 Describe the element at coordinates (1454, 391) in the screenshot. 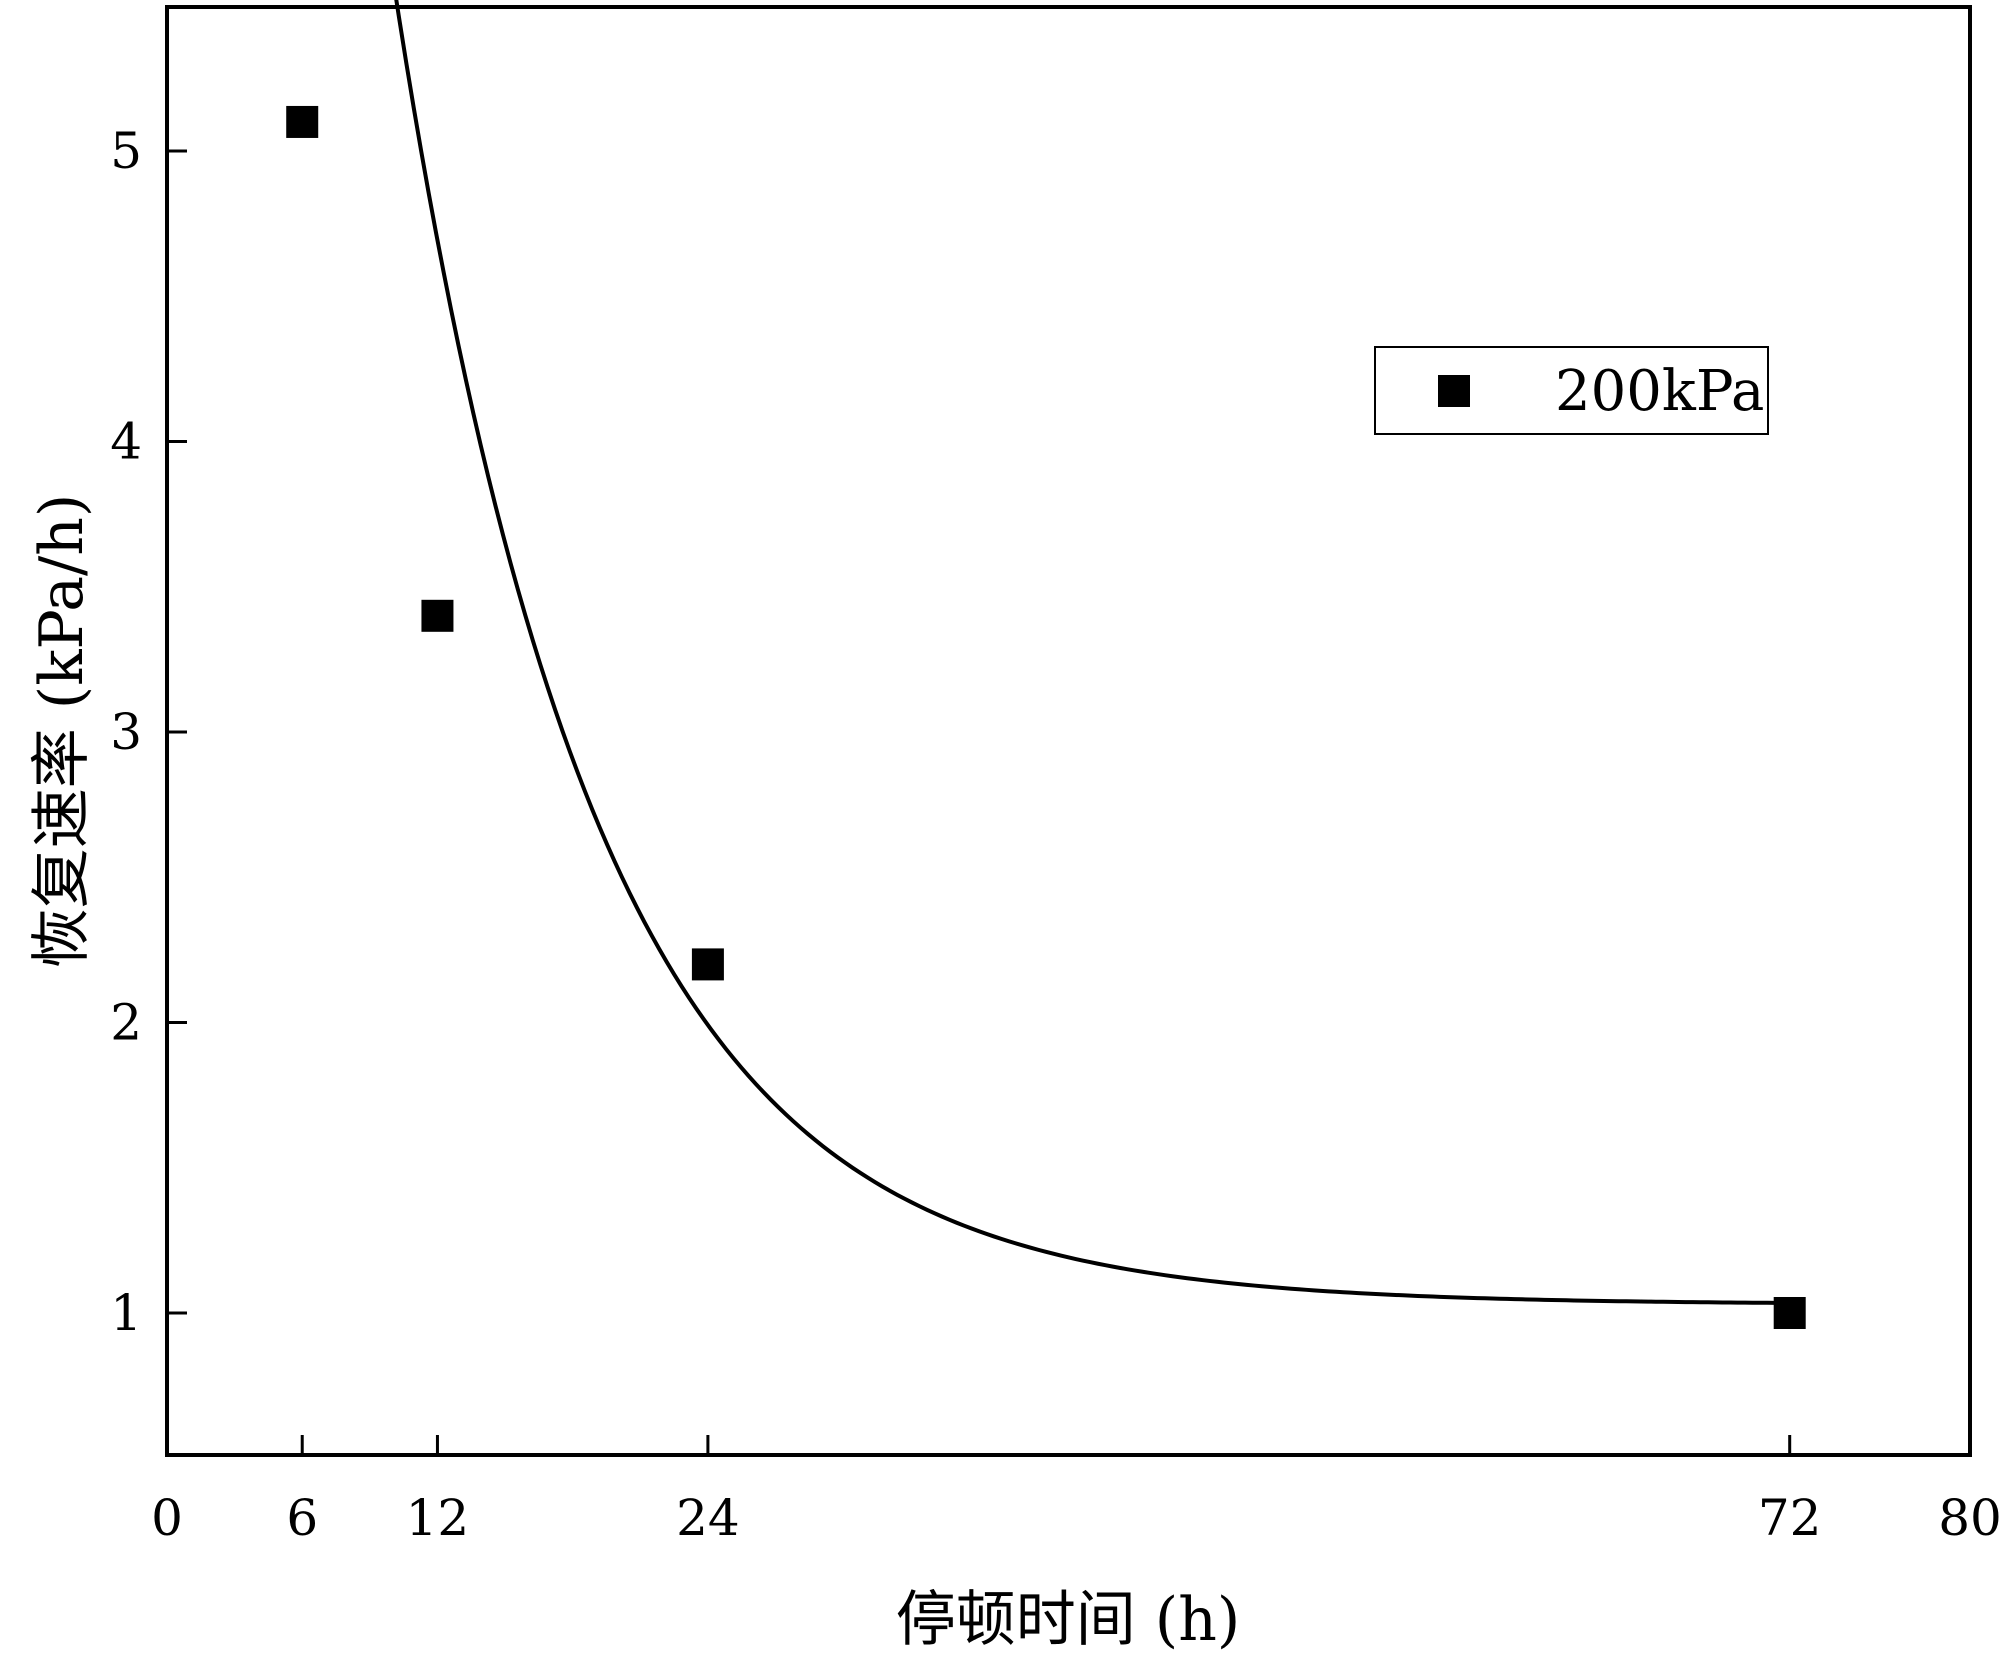

I see `legend-marker-square` at that location.